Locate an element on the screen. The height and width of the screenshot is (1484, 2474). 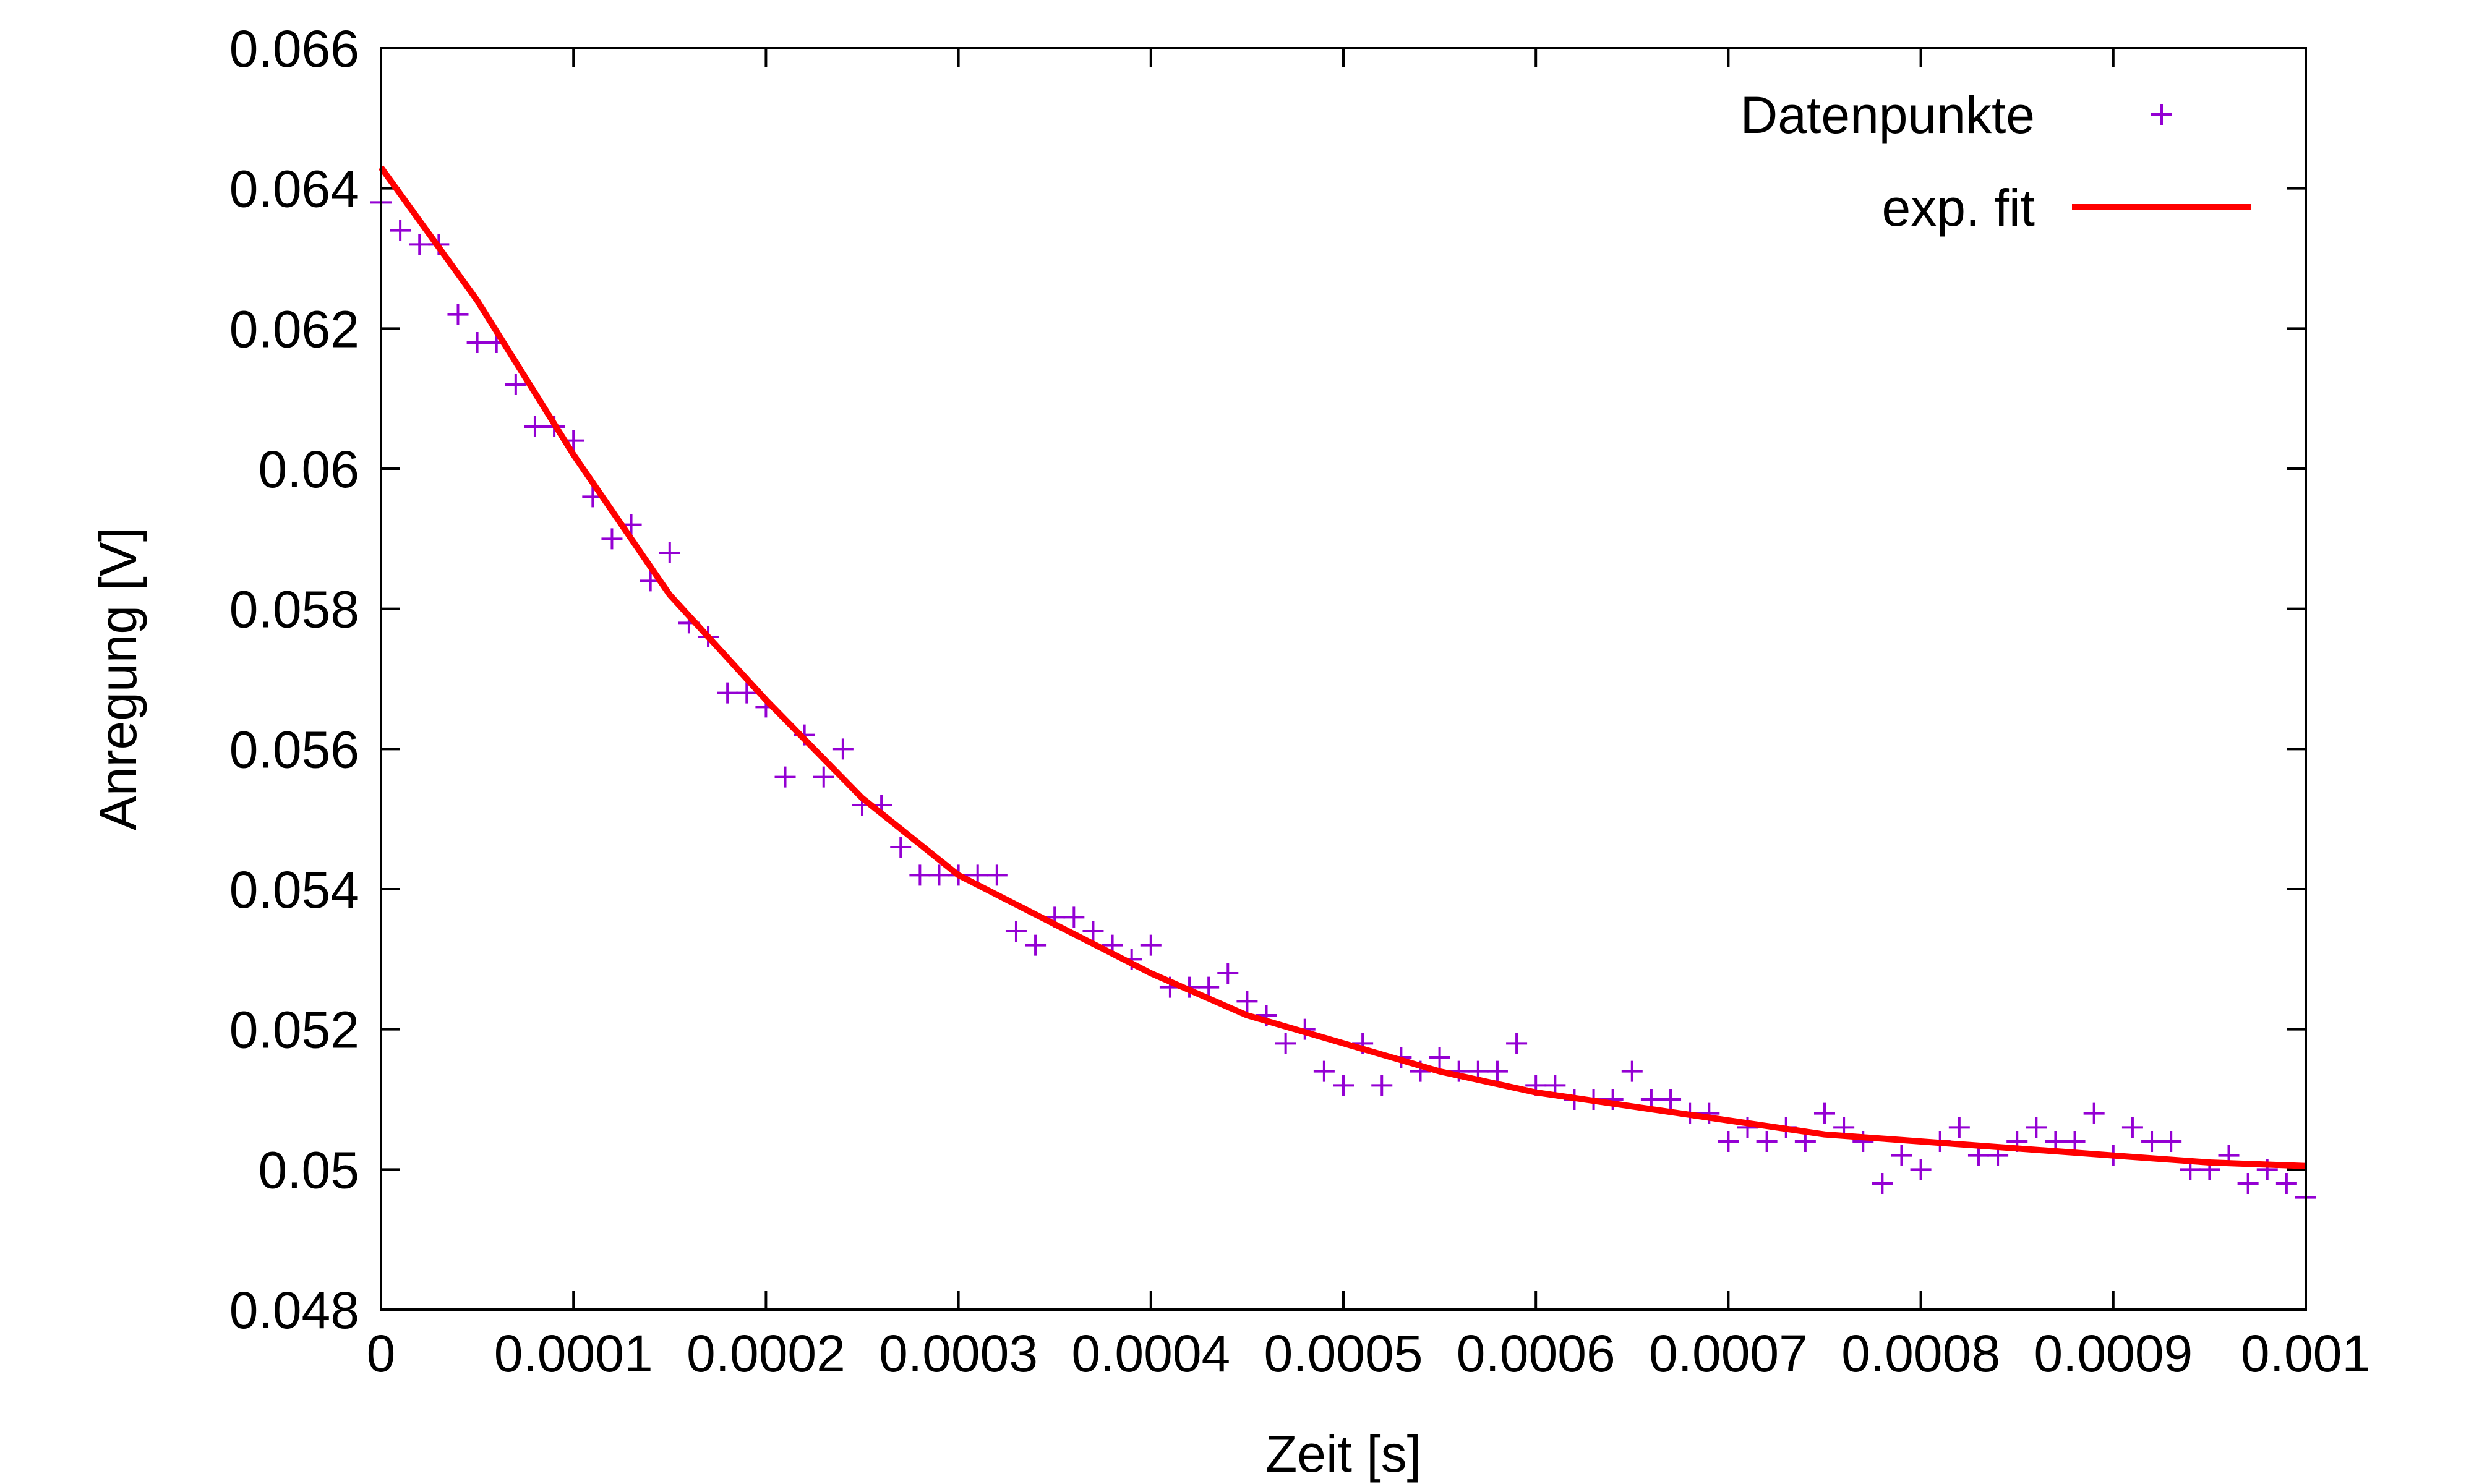
x-tick-label: 0.0001 is located at coordinates (573, 1353).